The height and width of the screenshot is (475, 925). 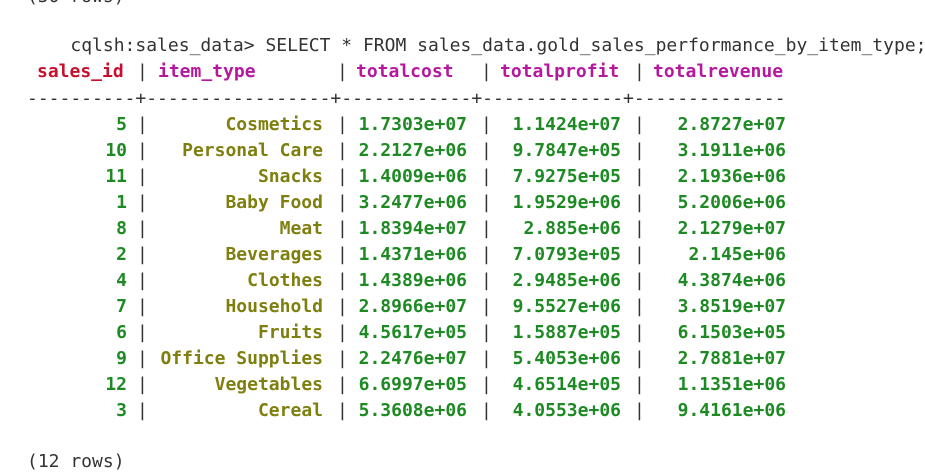 I want to click on cell-totalprofit: 1.1424e+07, so click(x=566, y=124).